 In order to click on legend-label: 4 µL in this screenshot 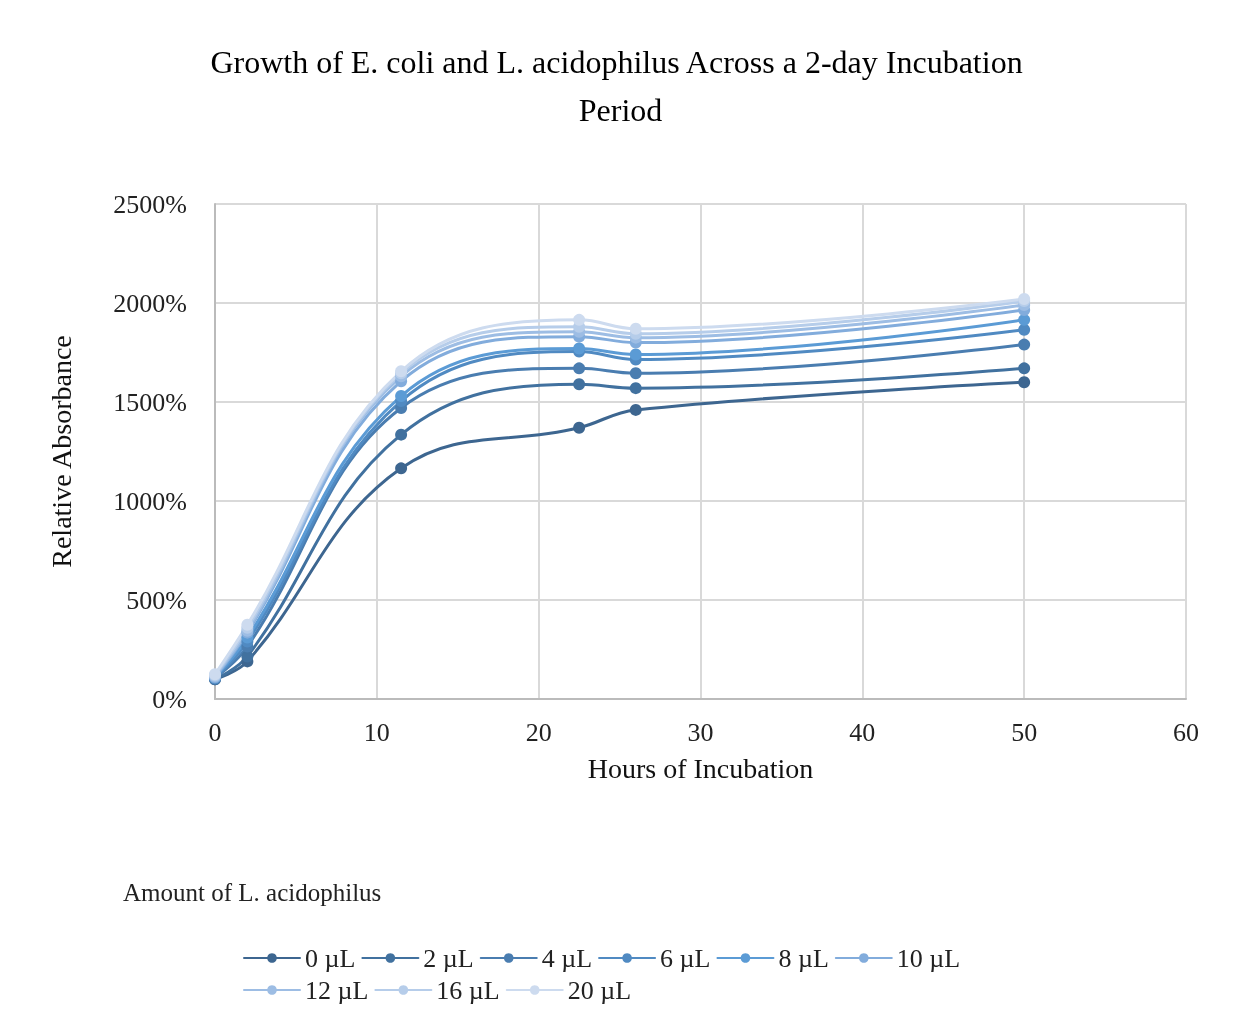, I will do `click(567, 958)`.